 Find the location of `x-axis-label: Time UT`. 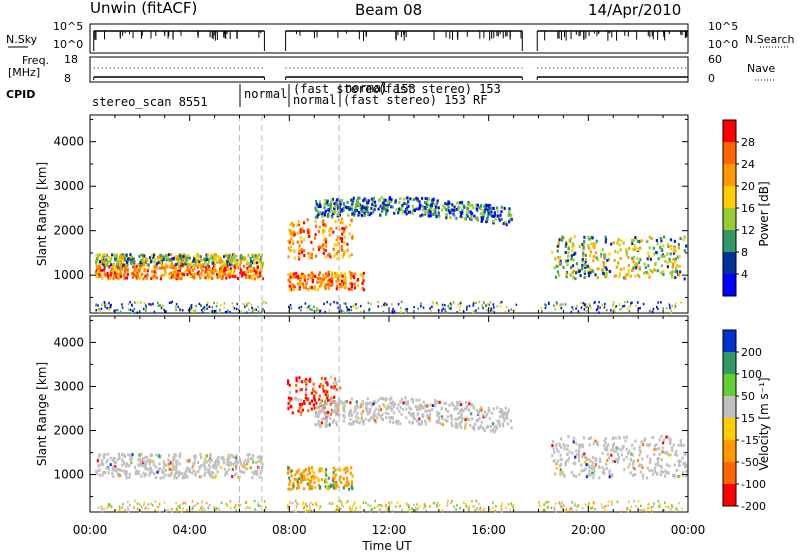

x-axis-label: Time UT is located at coordinates (386, 546).